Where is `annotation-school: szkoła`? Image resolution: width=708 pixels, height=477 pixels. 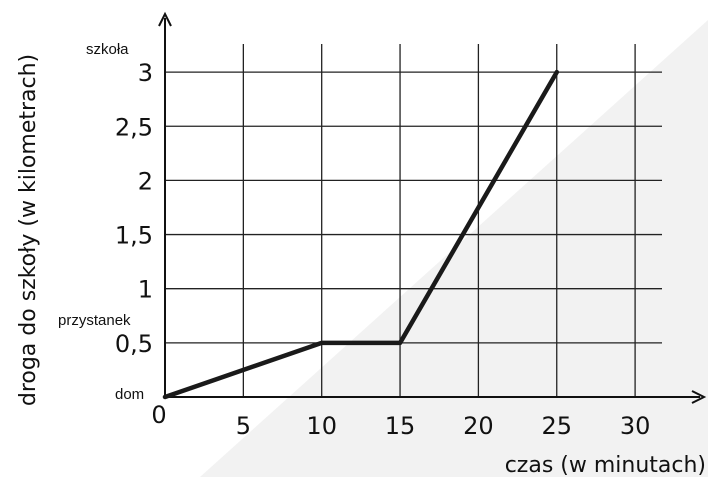
annotation-school: szkoła is located at coordinates (107, 49).